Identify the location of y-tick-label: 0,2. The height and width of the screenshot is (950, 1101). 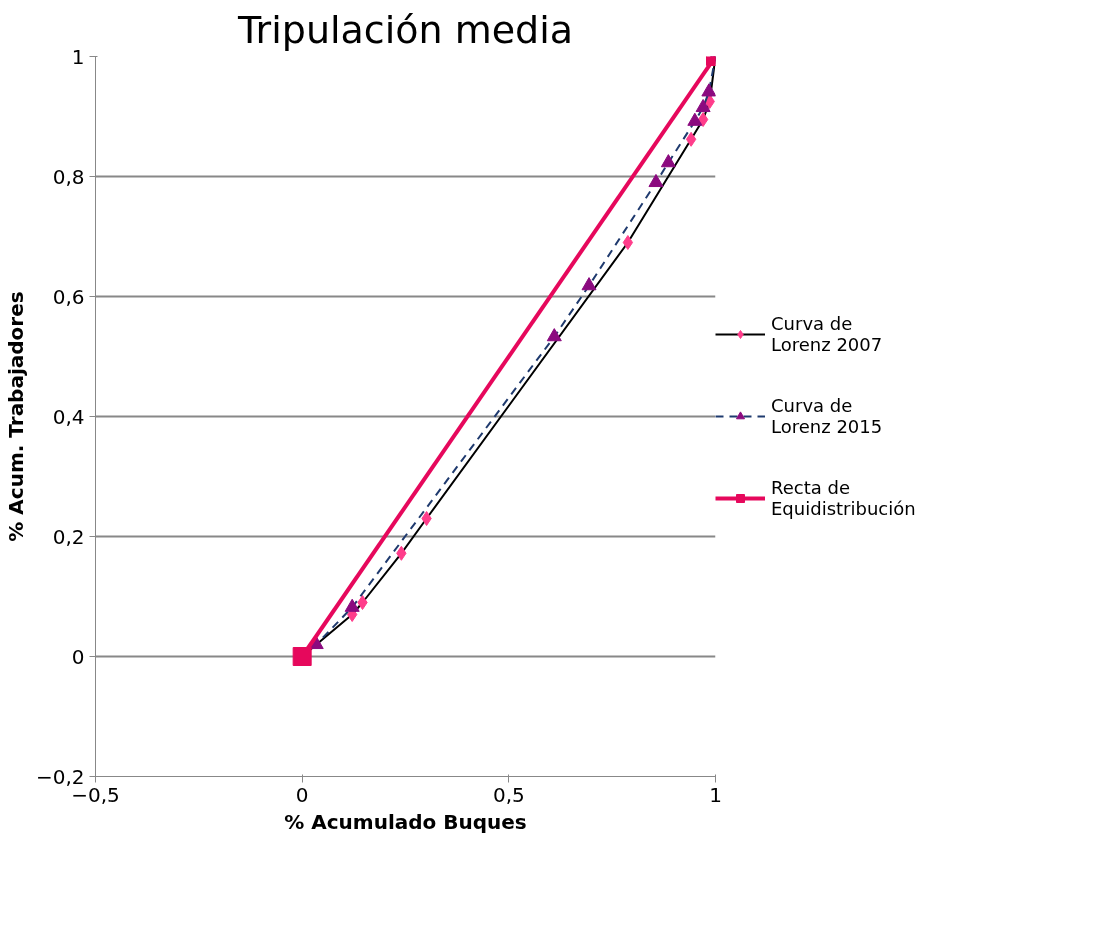
(68, 536).